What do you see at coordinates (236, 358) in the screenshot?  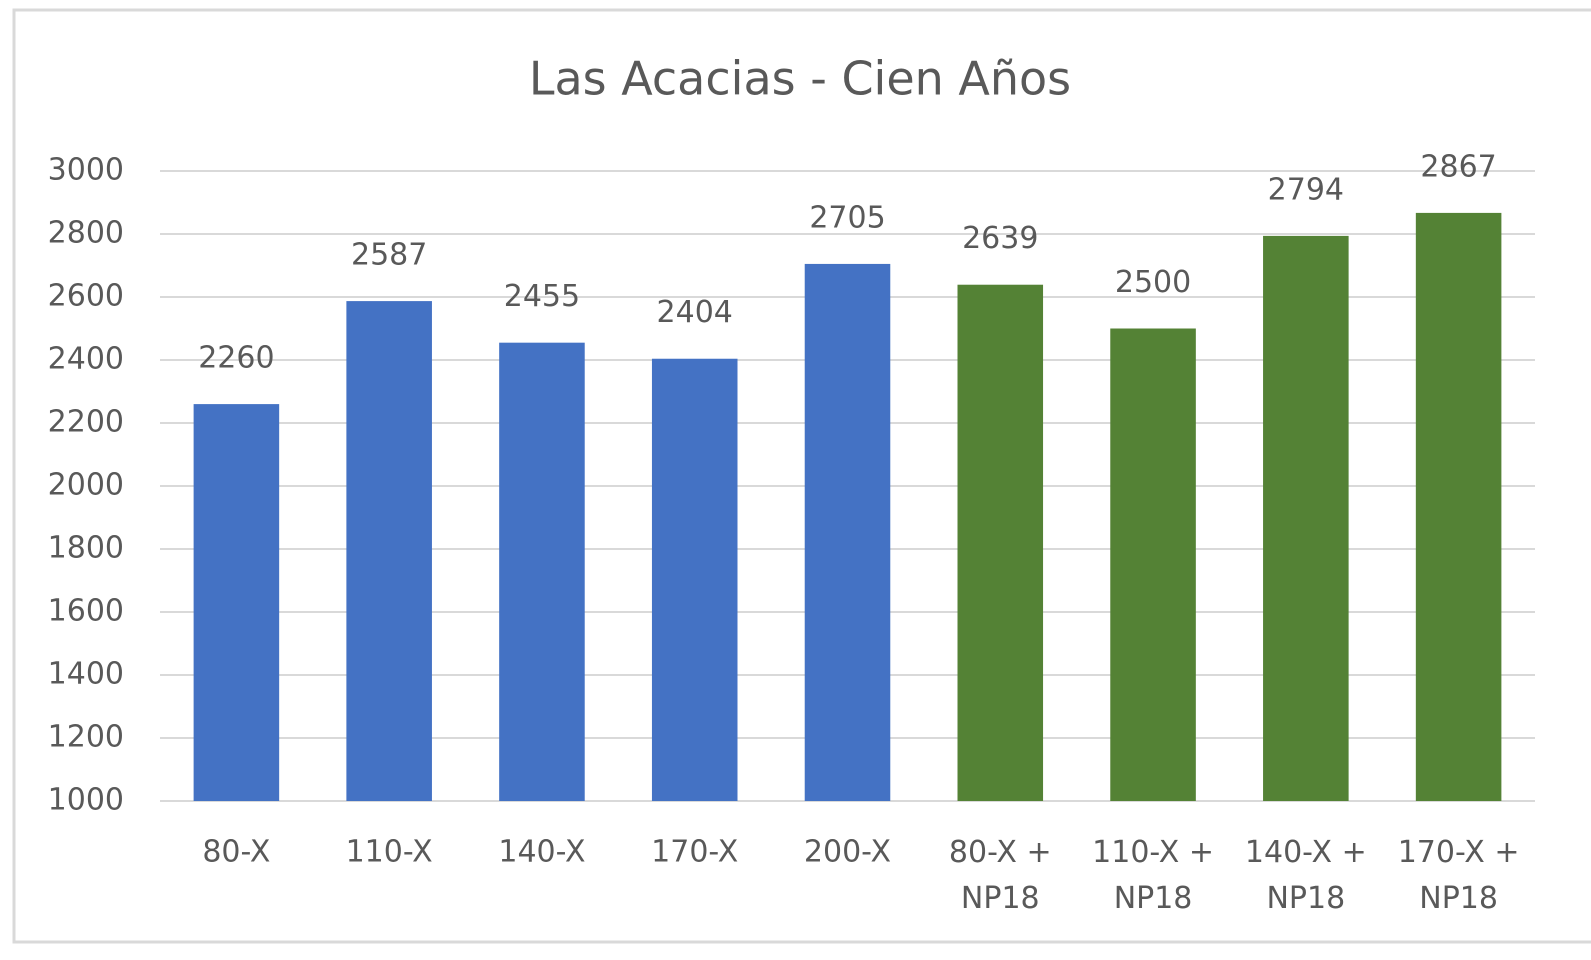 I see `data-label: 2260` at bounding box center [236, 358].